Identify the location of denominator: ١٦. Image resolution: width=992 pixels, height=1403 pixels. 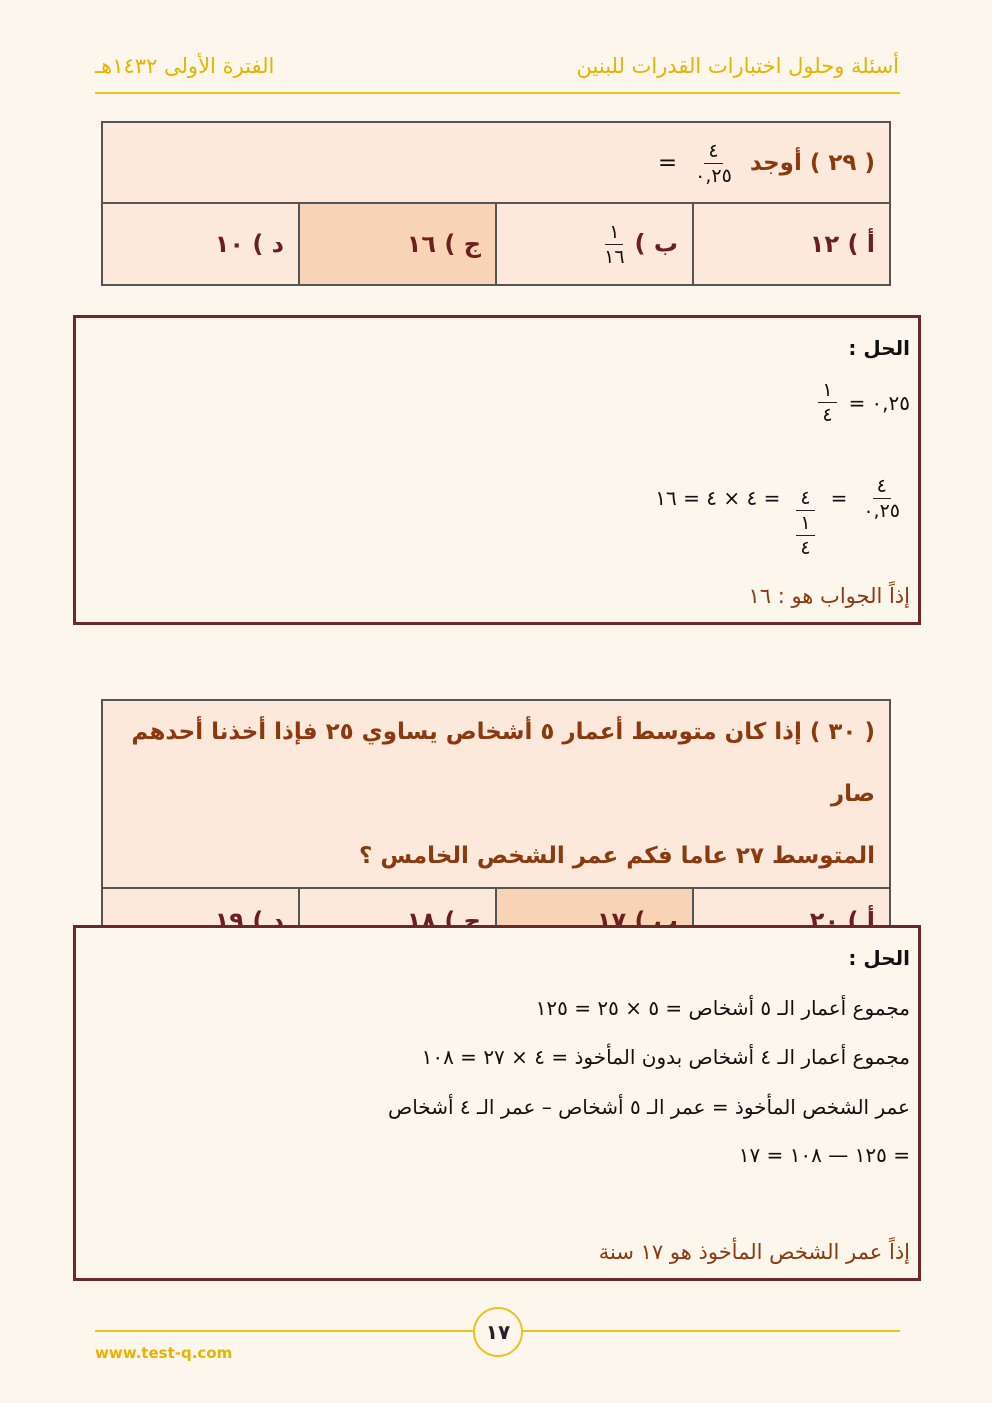
(614, 256).